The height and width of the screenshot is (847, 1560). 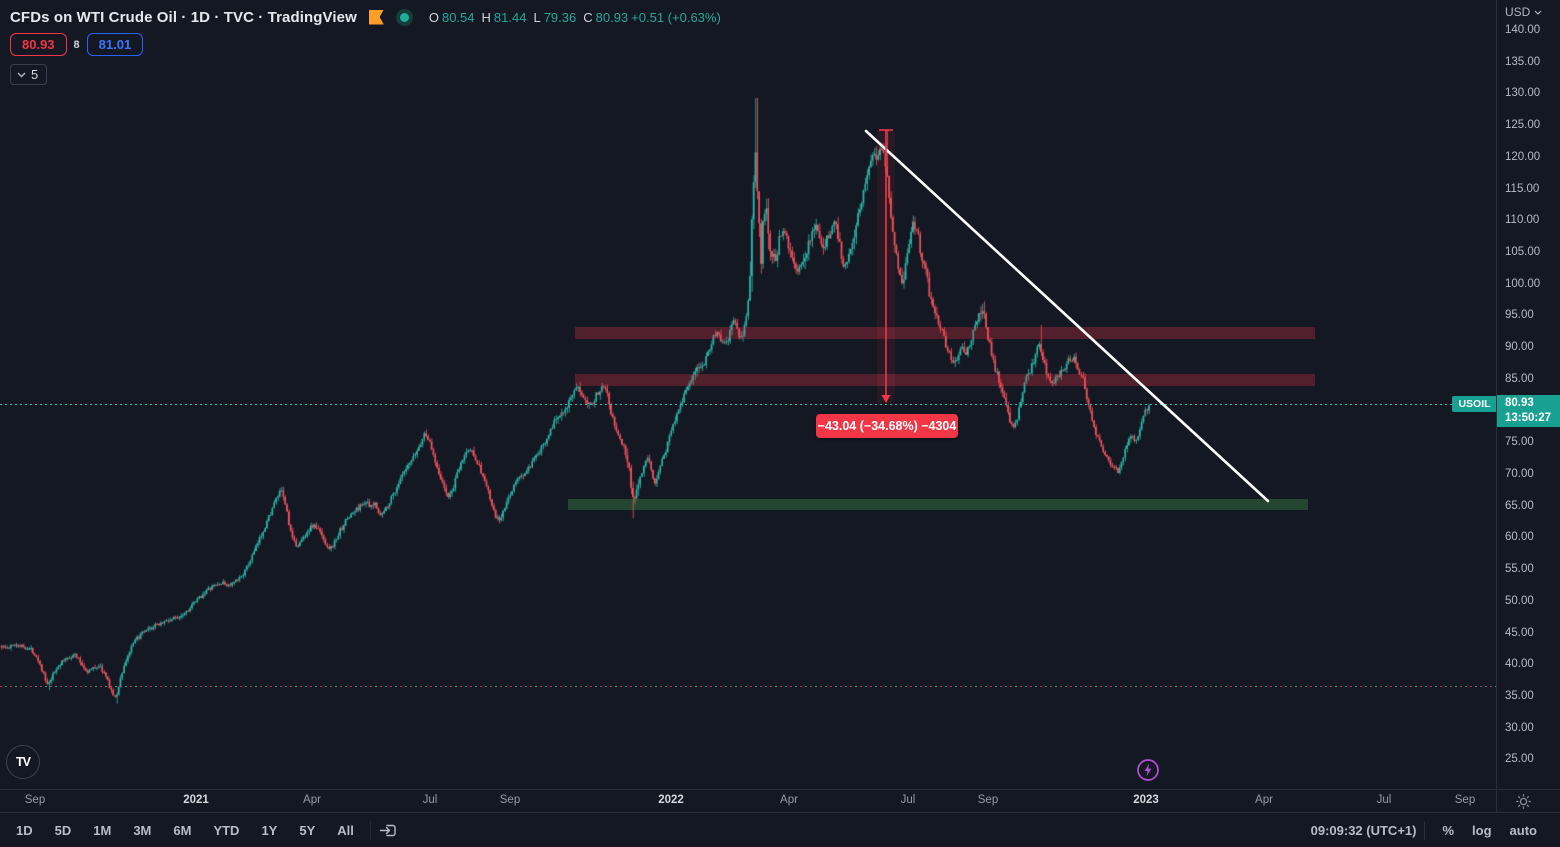 I want to click on open-key: O, so click(x=433, y=17).